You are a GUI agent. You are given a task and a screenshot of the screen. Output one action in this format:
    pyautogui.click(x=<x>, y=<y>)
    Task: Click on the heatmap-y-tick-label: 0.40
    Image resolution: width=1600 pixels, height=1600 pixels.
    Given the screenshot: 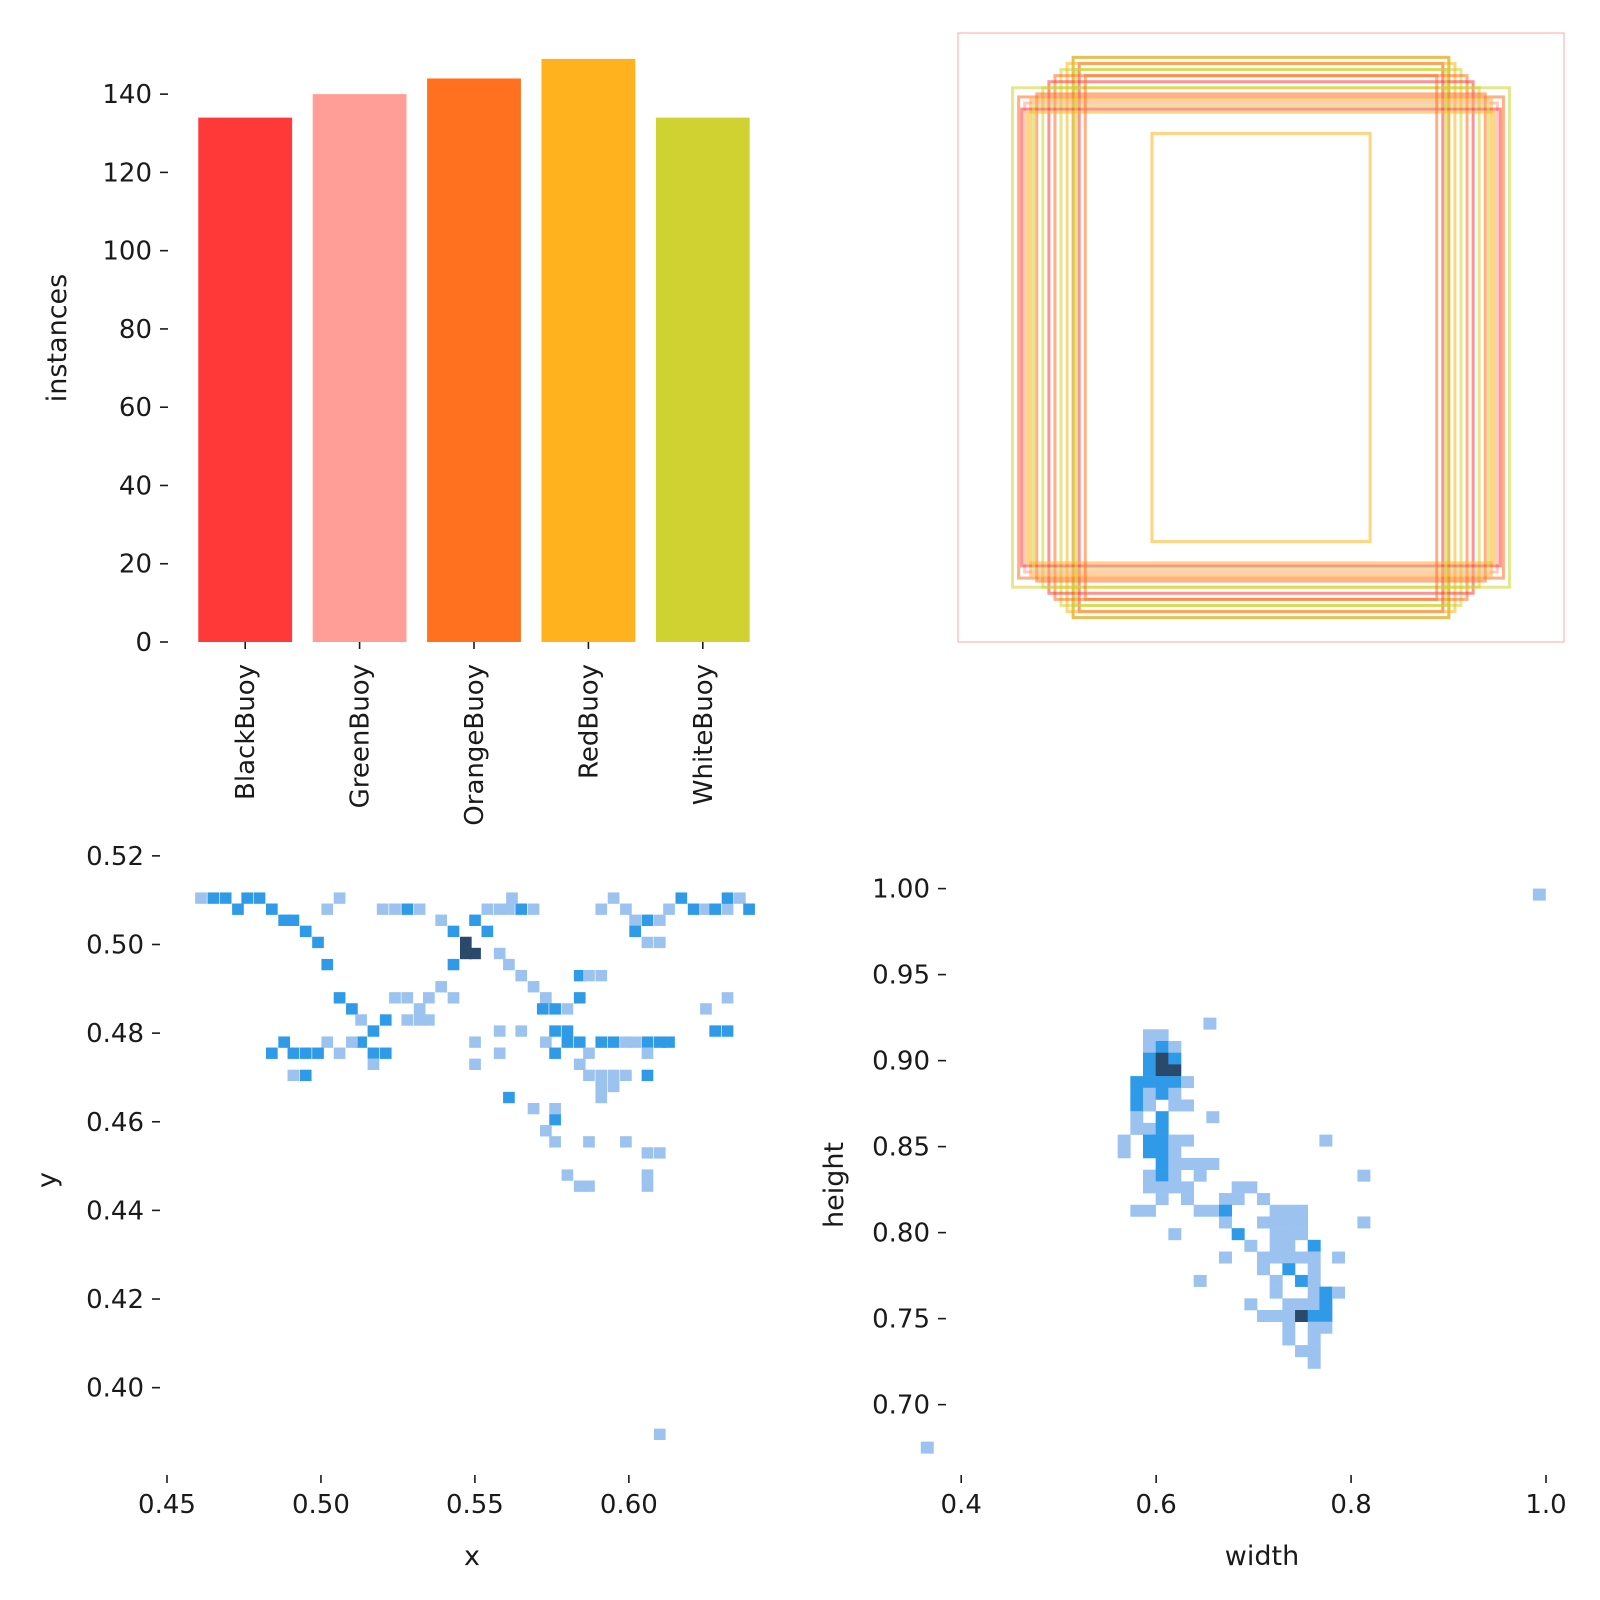 What is the action you would take?
    pyautogui.click(x=115, y=1389)
    